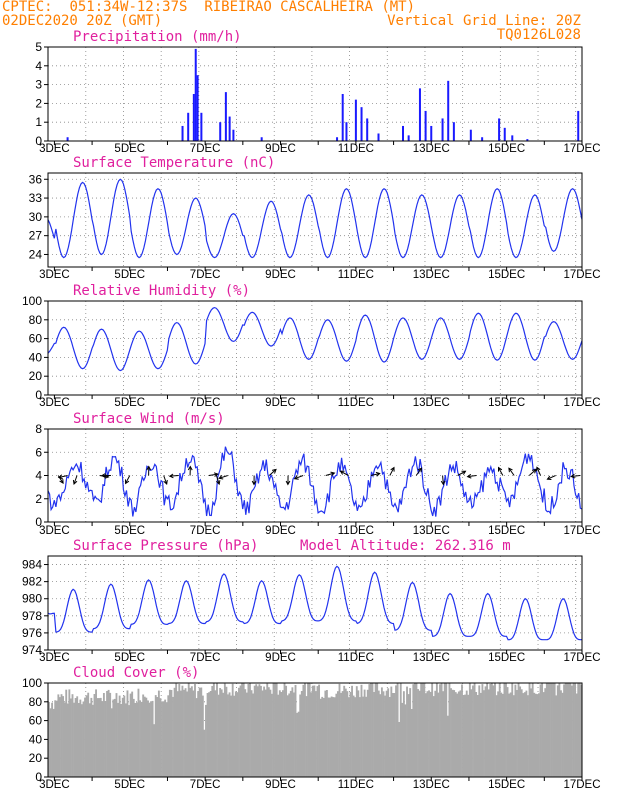 The width and height of the screenshot is (618, 800). Describe the element at coordinates (36, 217) in the screenshot. I see `y-tick-label: 30` at that location.